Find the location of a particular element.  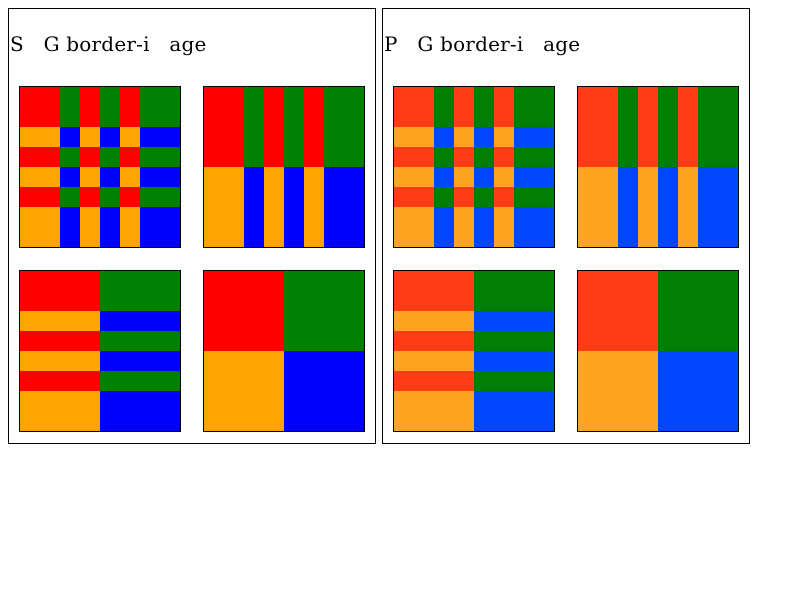

border-image-tile-stretch is located at coordinates (284, 351).